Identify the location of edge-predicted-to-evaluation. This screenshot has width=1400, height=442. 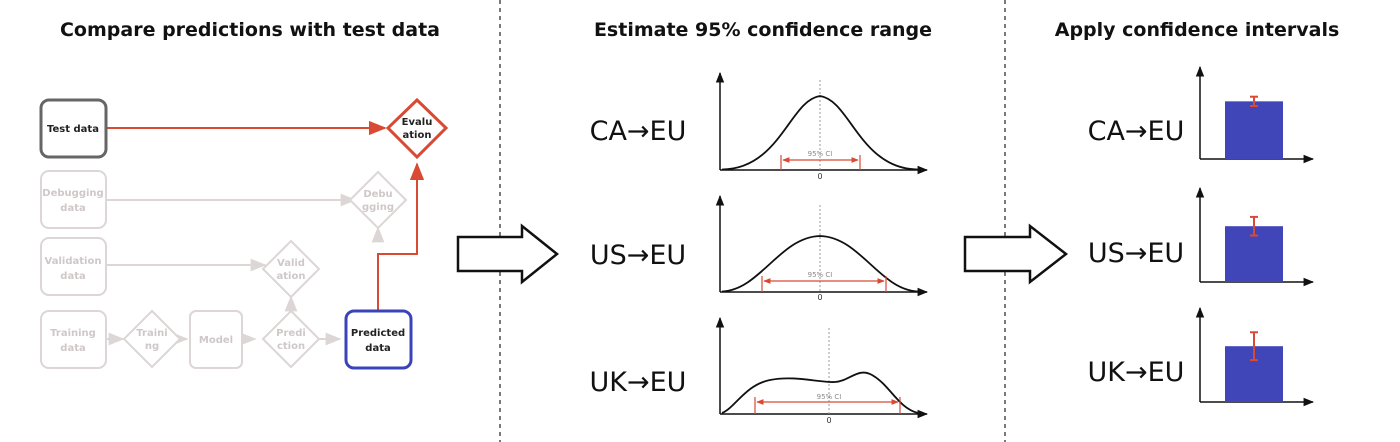
(401, 236).